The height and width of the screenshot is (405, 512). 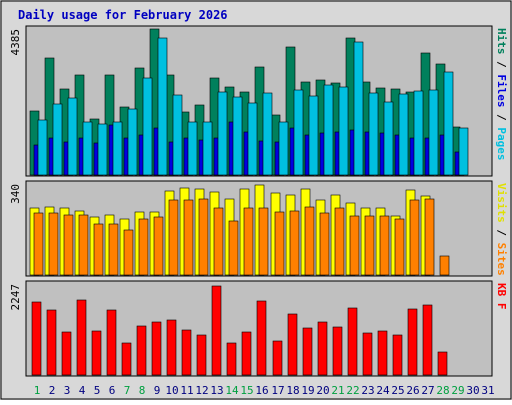 I want to click on panel-visits-legend: Visits / Sites, so click(x=501, y=229).